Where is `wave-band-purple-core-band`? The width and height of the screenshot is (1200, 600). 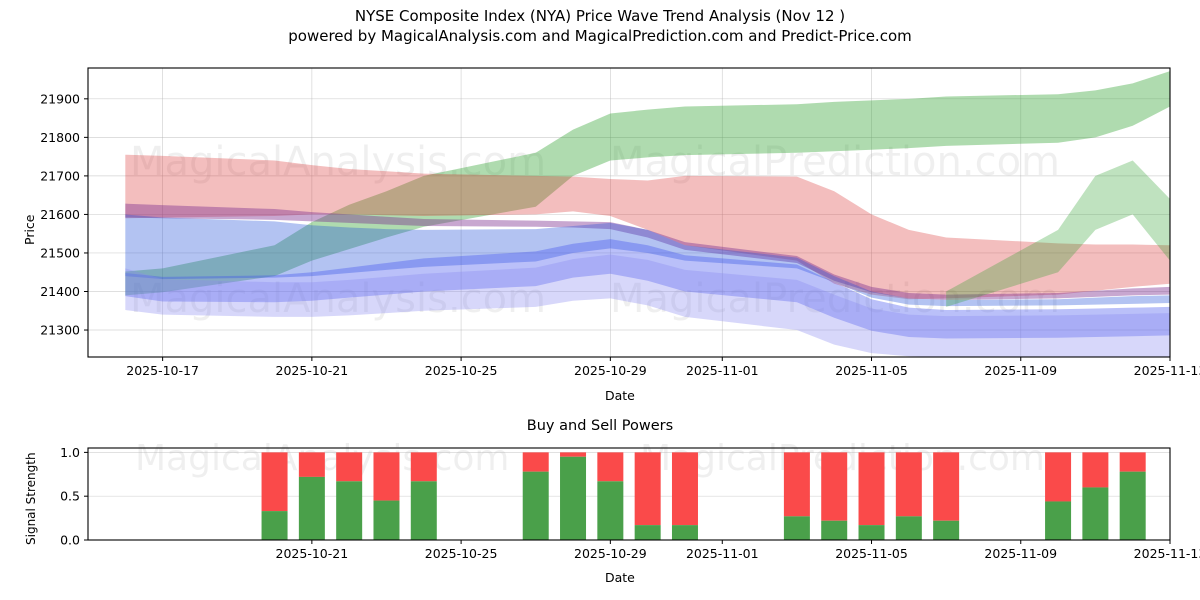 wave-band-purple-core-band is located at coordinates (647, 251).